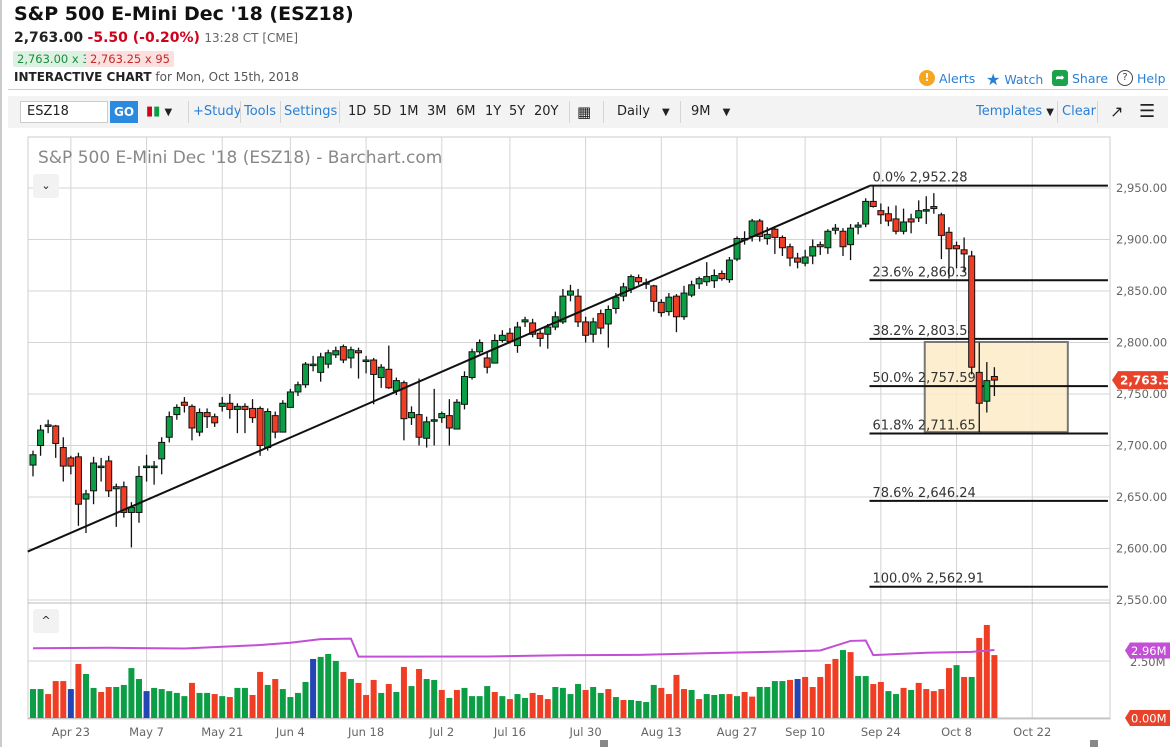  What do you see at coordinates (710, 112) in the screenshot?
I see `range-dropdown: 9M ▼` at bounding box center [710, 112].